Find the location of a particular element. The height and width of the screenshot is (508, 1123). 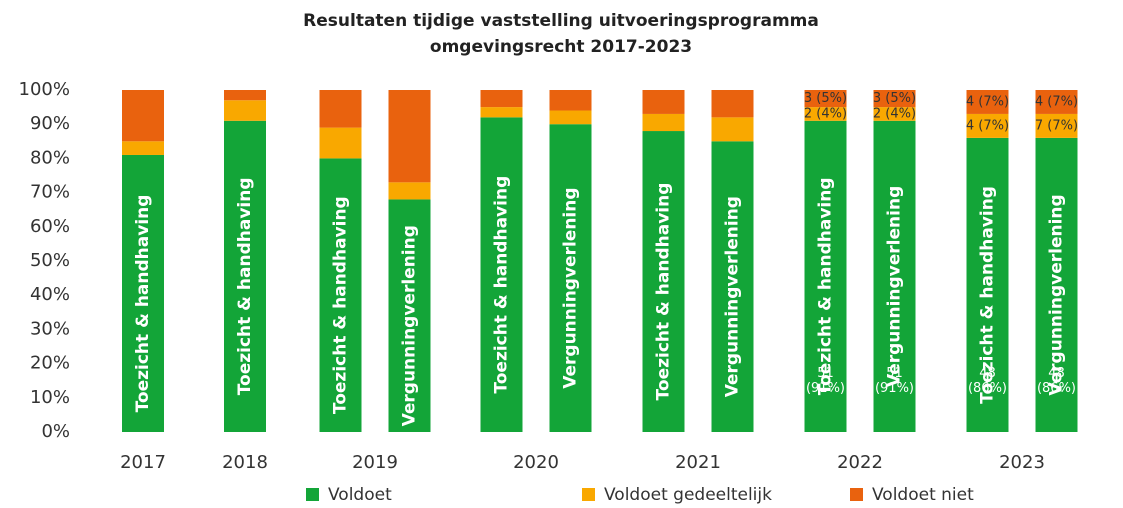

x-tick-label: 2017 is located at coordinates (143, 462).